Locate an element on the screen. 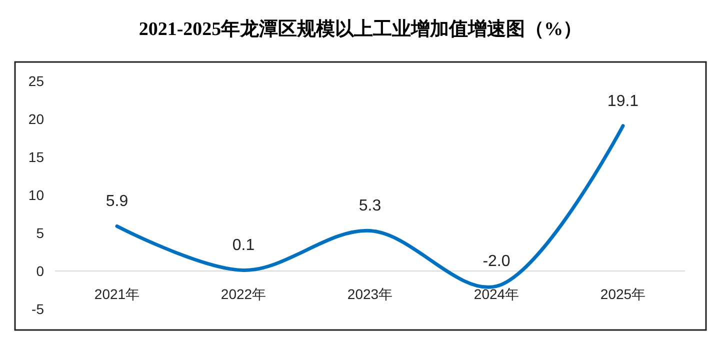 This screenshot has width=721, height=339. x-tick-label: 2022年 is located at coordinates (243, 294).